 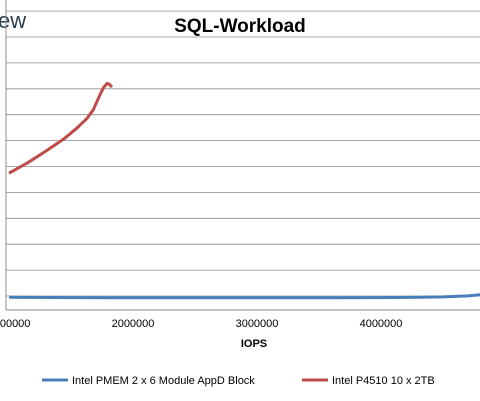 I want to click on x-tick-label: 3000000, so click(x=257, y=324).